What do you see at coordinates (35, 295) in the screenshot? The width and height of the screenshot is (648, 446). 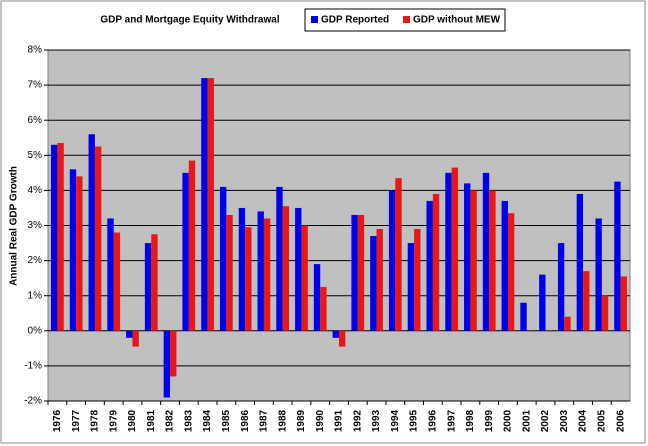 I see `y-tick-label: 1%` at bounding box center [35, 295].